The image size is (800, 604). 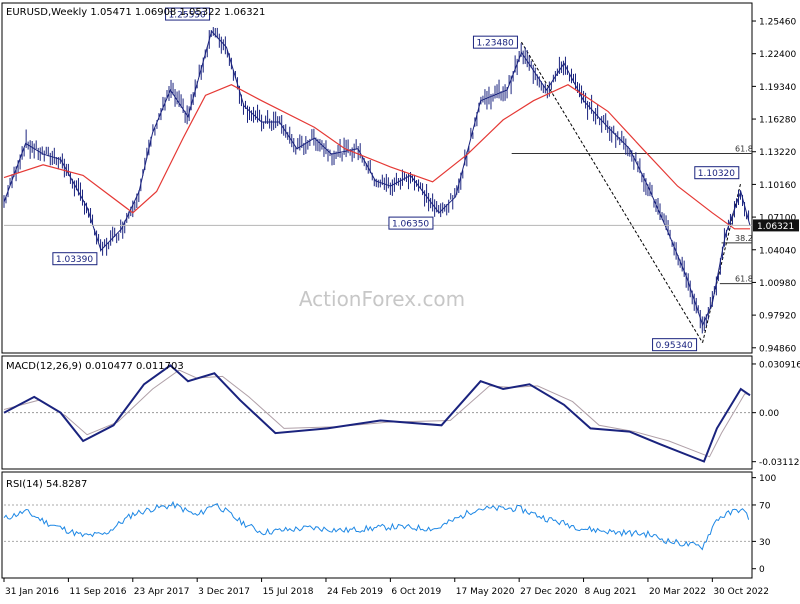 I want to click on watermark: ActionForex.com, so click(x=382, y=299).